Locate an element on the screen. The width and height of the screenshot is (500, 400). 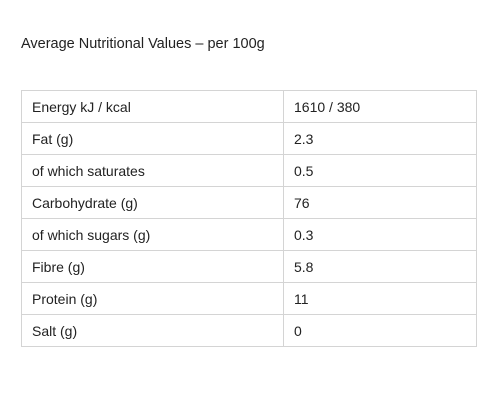
nutrient-label: Fibre (g) is located at coordinates (152, 266).